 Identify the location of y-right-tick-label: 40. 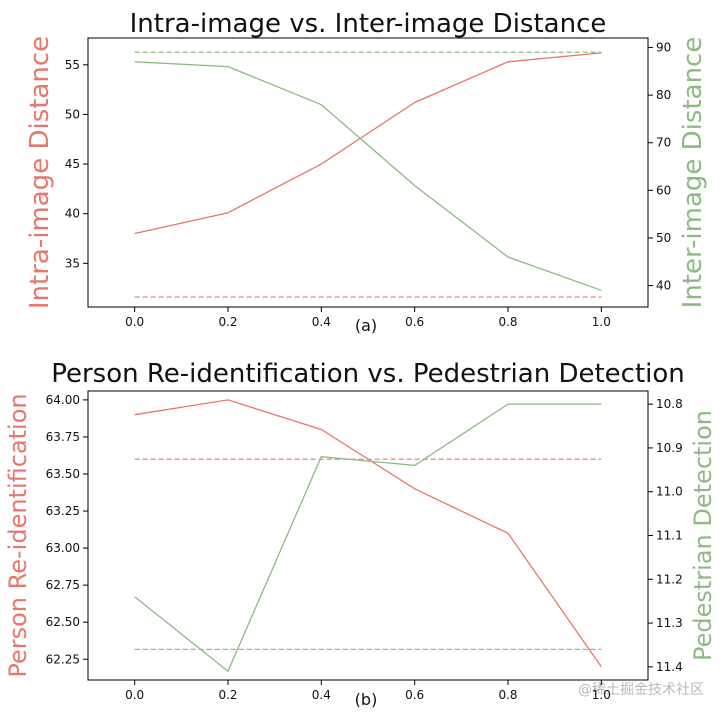
(663, 286).